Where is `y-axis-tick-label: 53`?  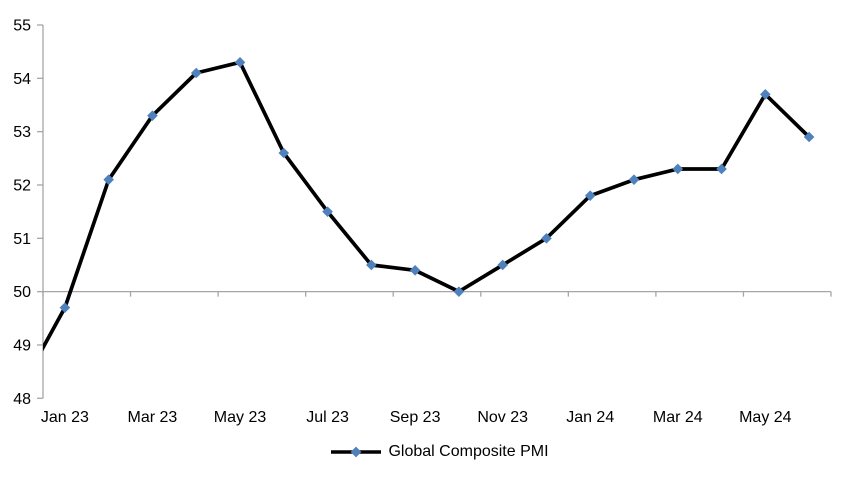
y-axis-tick-label: 53 is located at coordinates (22, 132).